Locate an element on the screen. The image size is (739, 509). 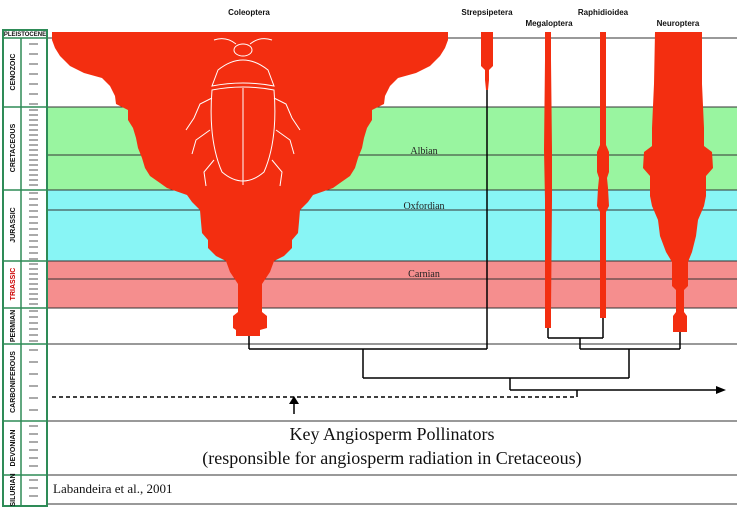
caption-title-line1: Key Angiosperm Pollinators is located at coordinates (392, 434).